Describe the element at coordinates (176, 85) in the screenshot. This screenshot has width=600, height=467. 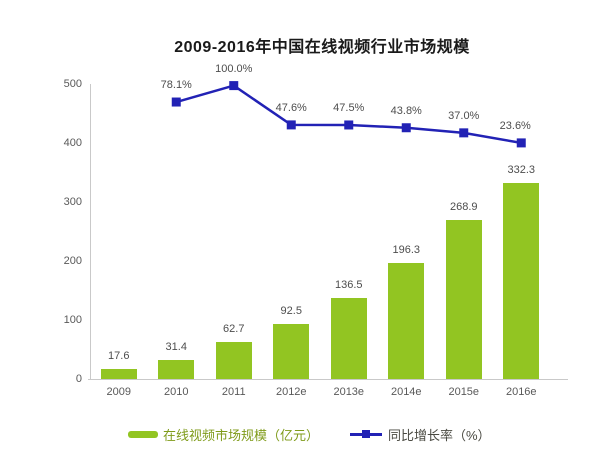
I see `line-point-label: 78.1%` at that location.